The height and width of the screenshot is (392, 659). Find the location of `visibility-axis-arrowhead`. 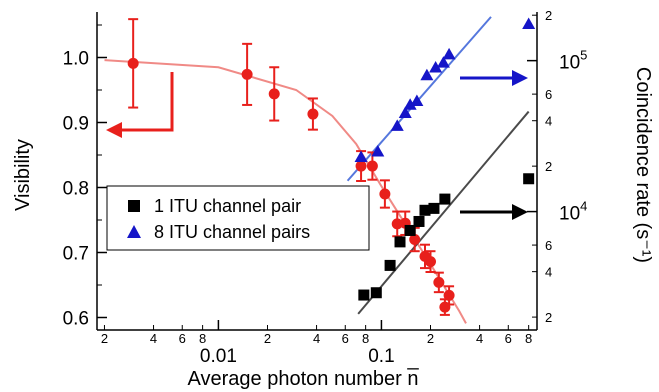

visibility-axis-arrowhead is located at coordinates (114, 130).